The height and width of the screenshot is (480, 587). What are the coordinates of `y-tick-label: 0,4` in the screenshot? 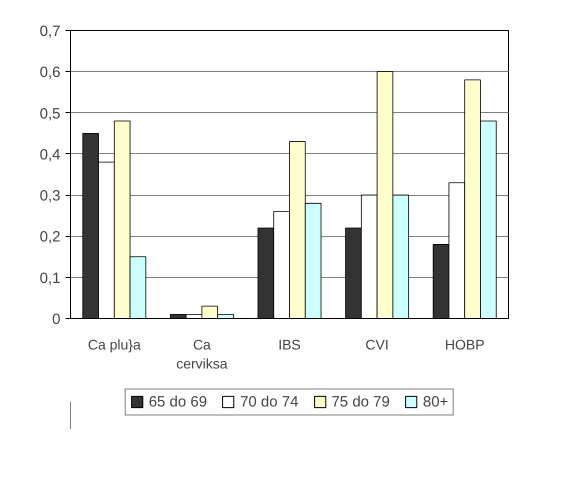 It's located at (50, 155).